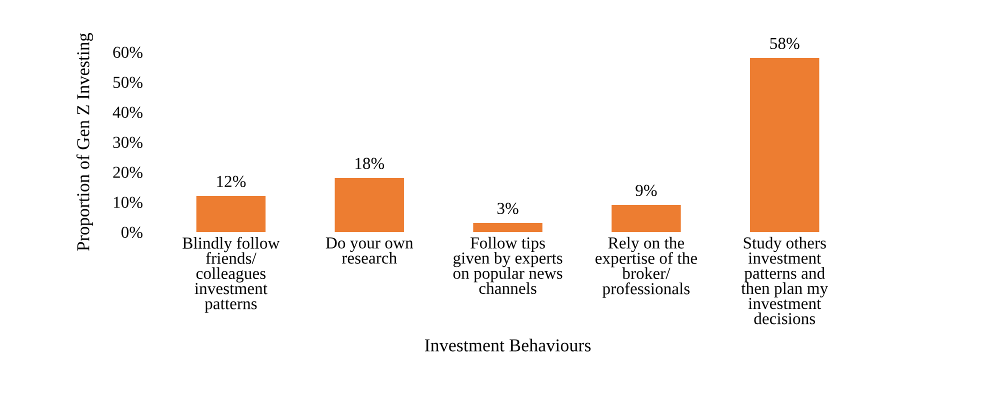 The height and width of the screenshot is (400, 986). What do you see at coordinates (785, 44) in the screenshot?
I see `data-label: 58%` at bounding box center [785, 44].